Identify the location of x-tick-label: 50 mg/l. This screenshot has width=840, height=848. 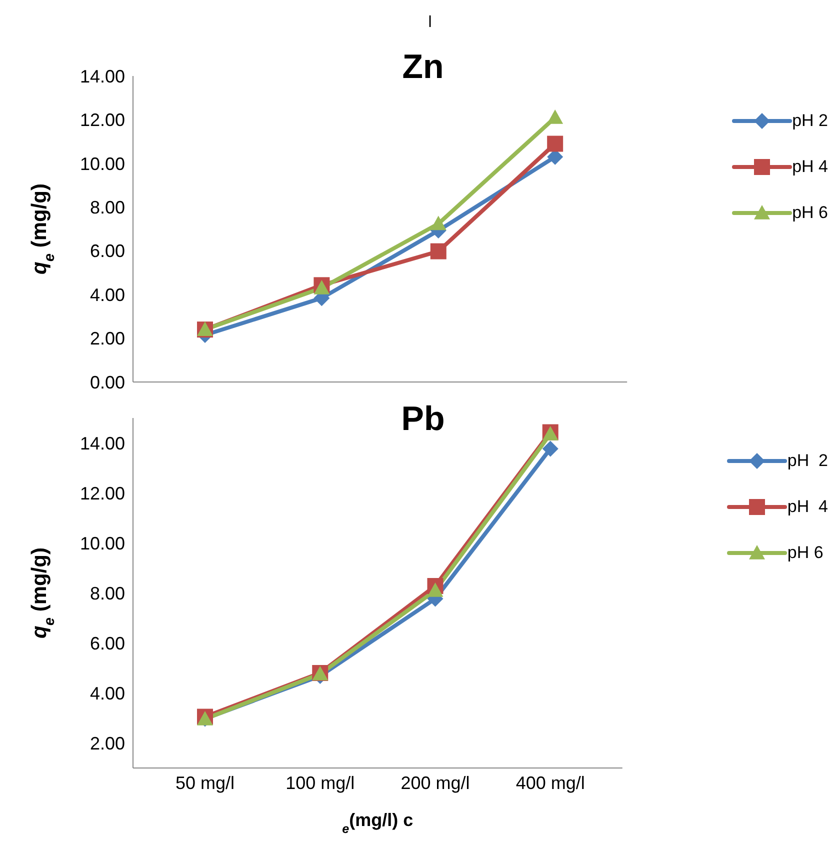
(205, 782).